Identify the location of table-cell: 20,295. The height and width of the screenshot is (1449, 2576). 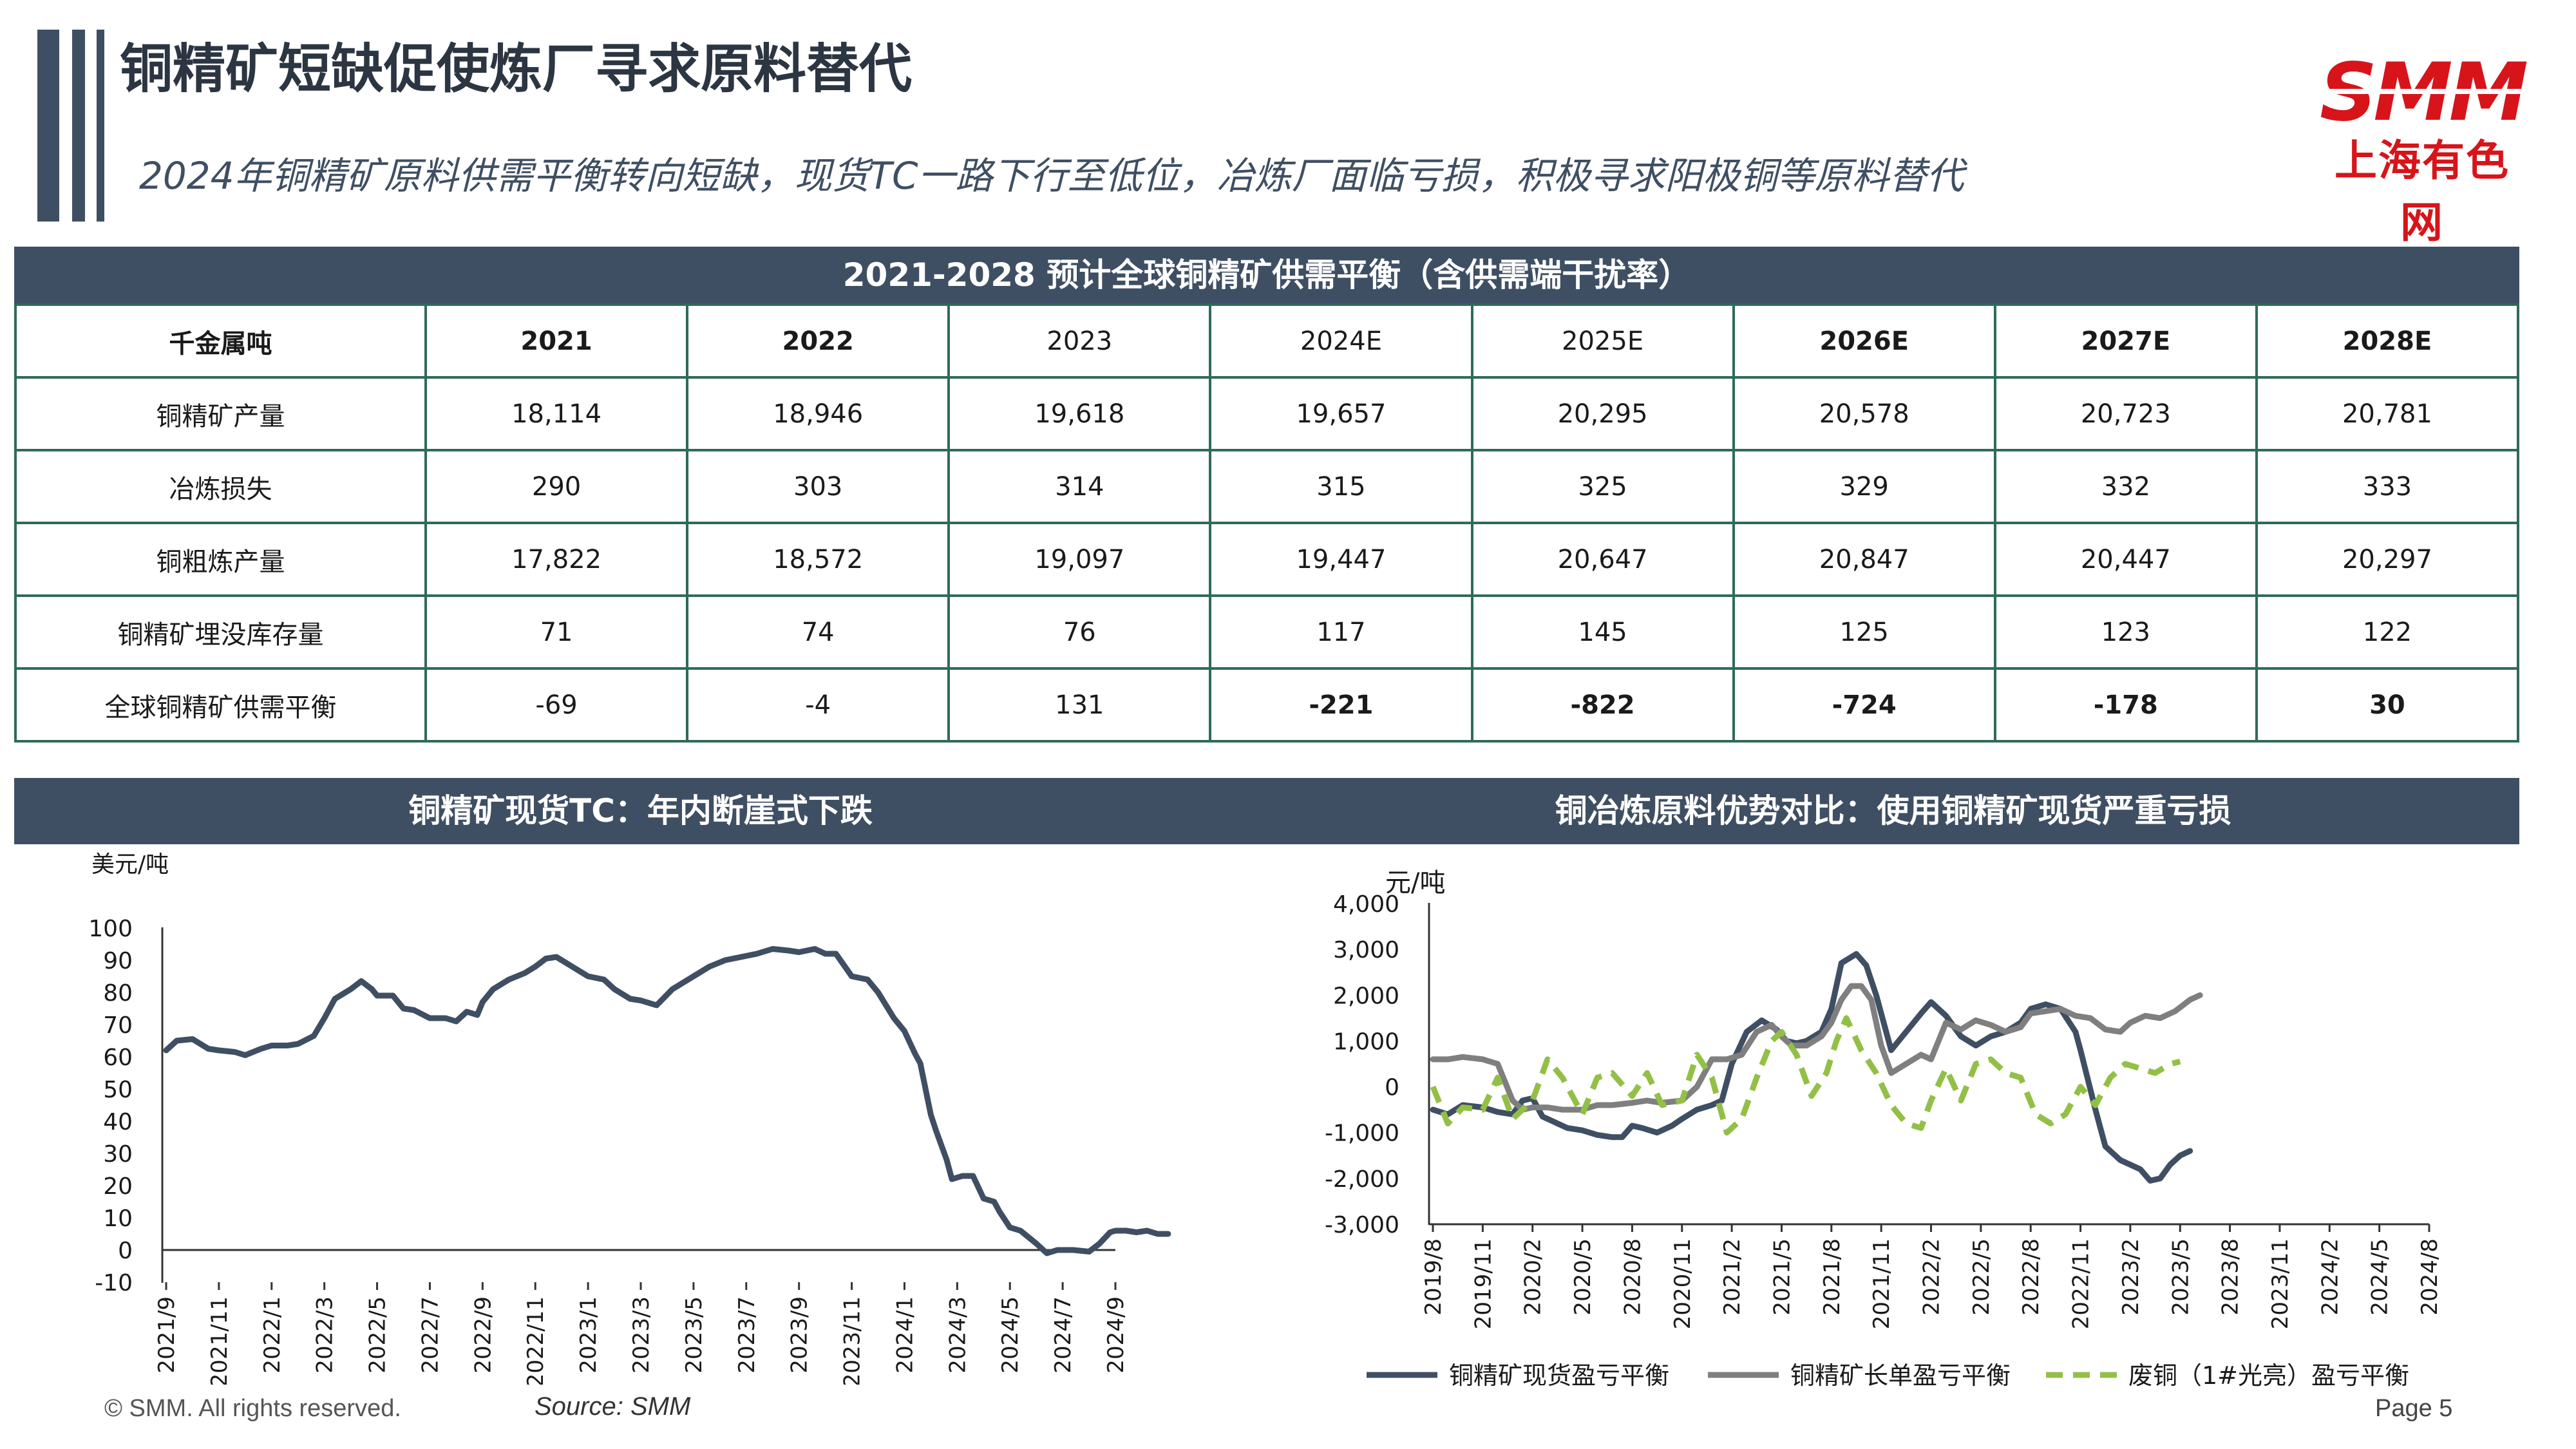
(1603, 414).